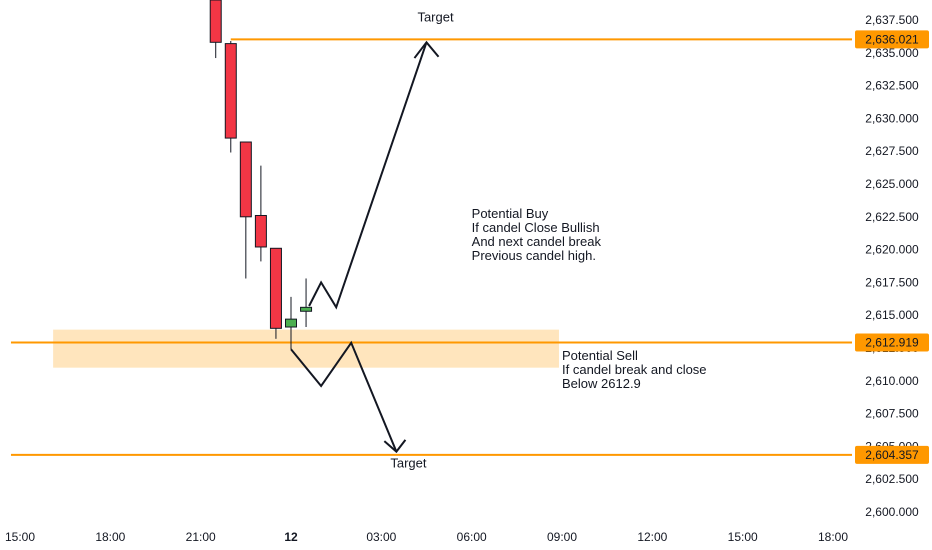 This screenshot has height=550, width=932. I want to click on x-tick-label: 03:00, so click(381, 537).